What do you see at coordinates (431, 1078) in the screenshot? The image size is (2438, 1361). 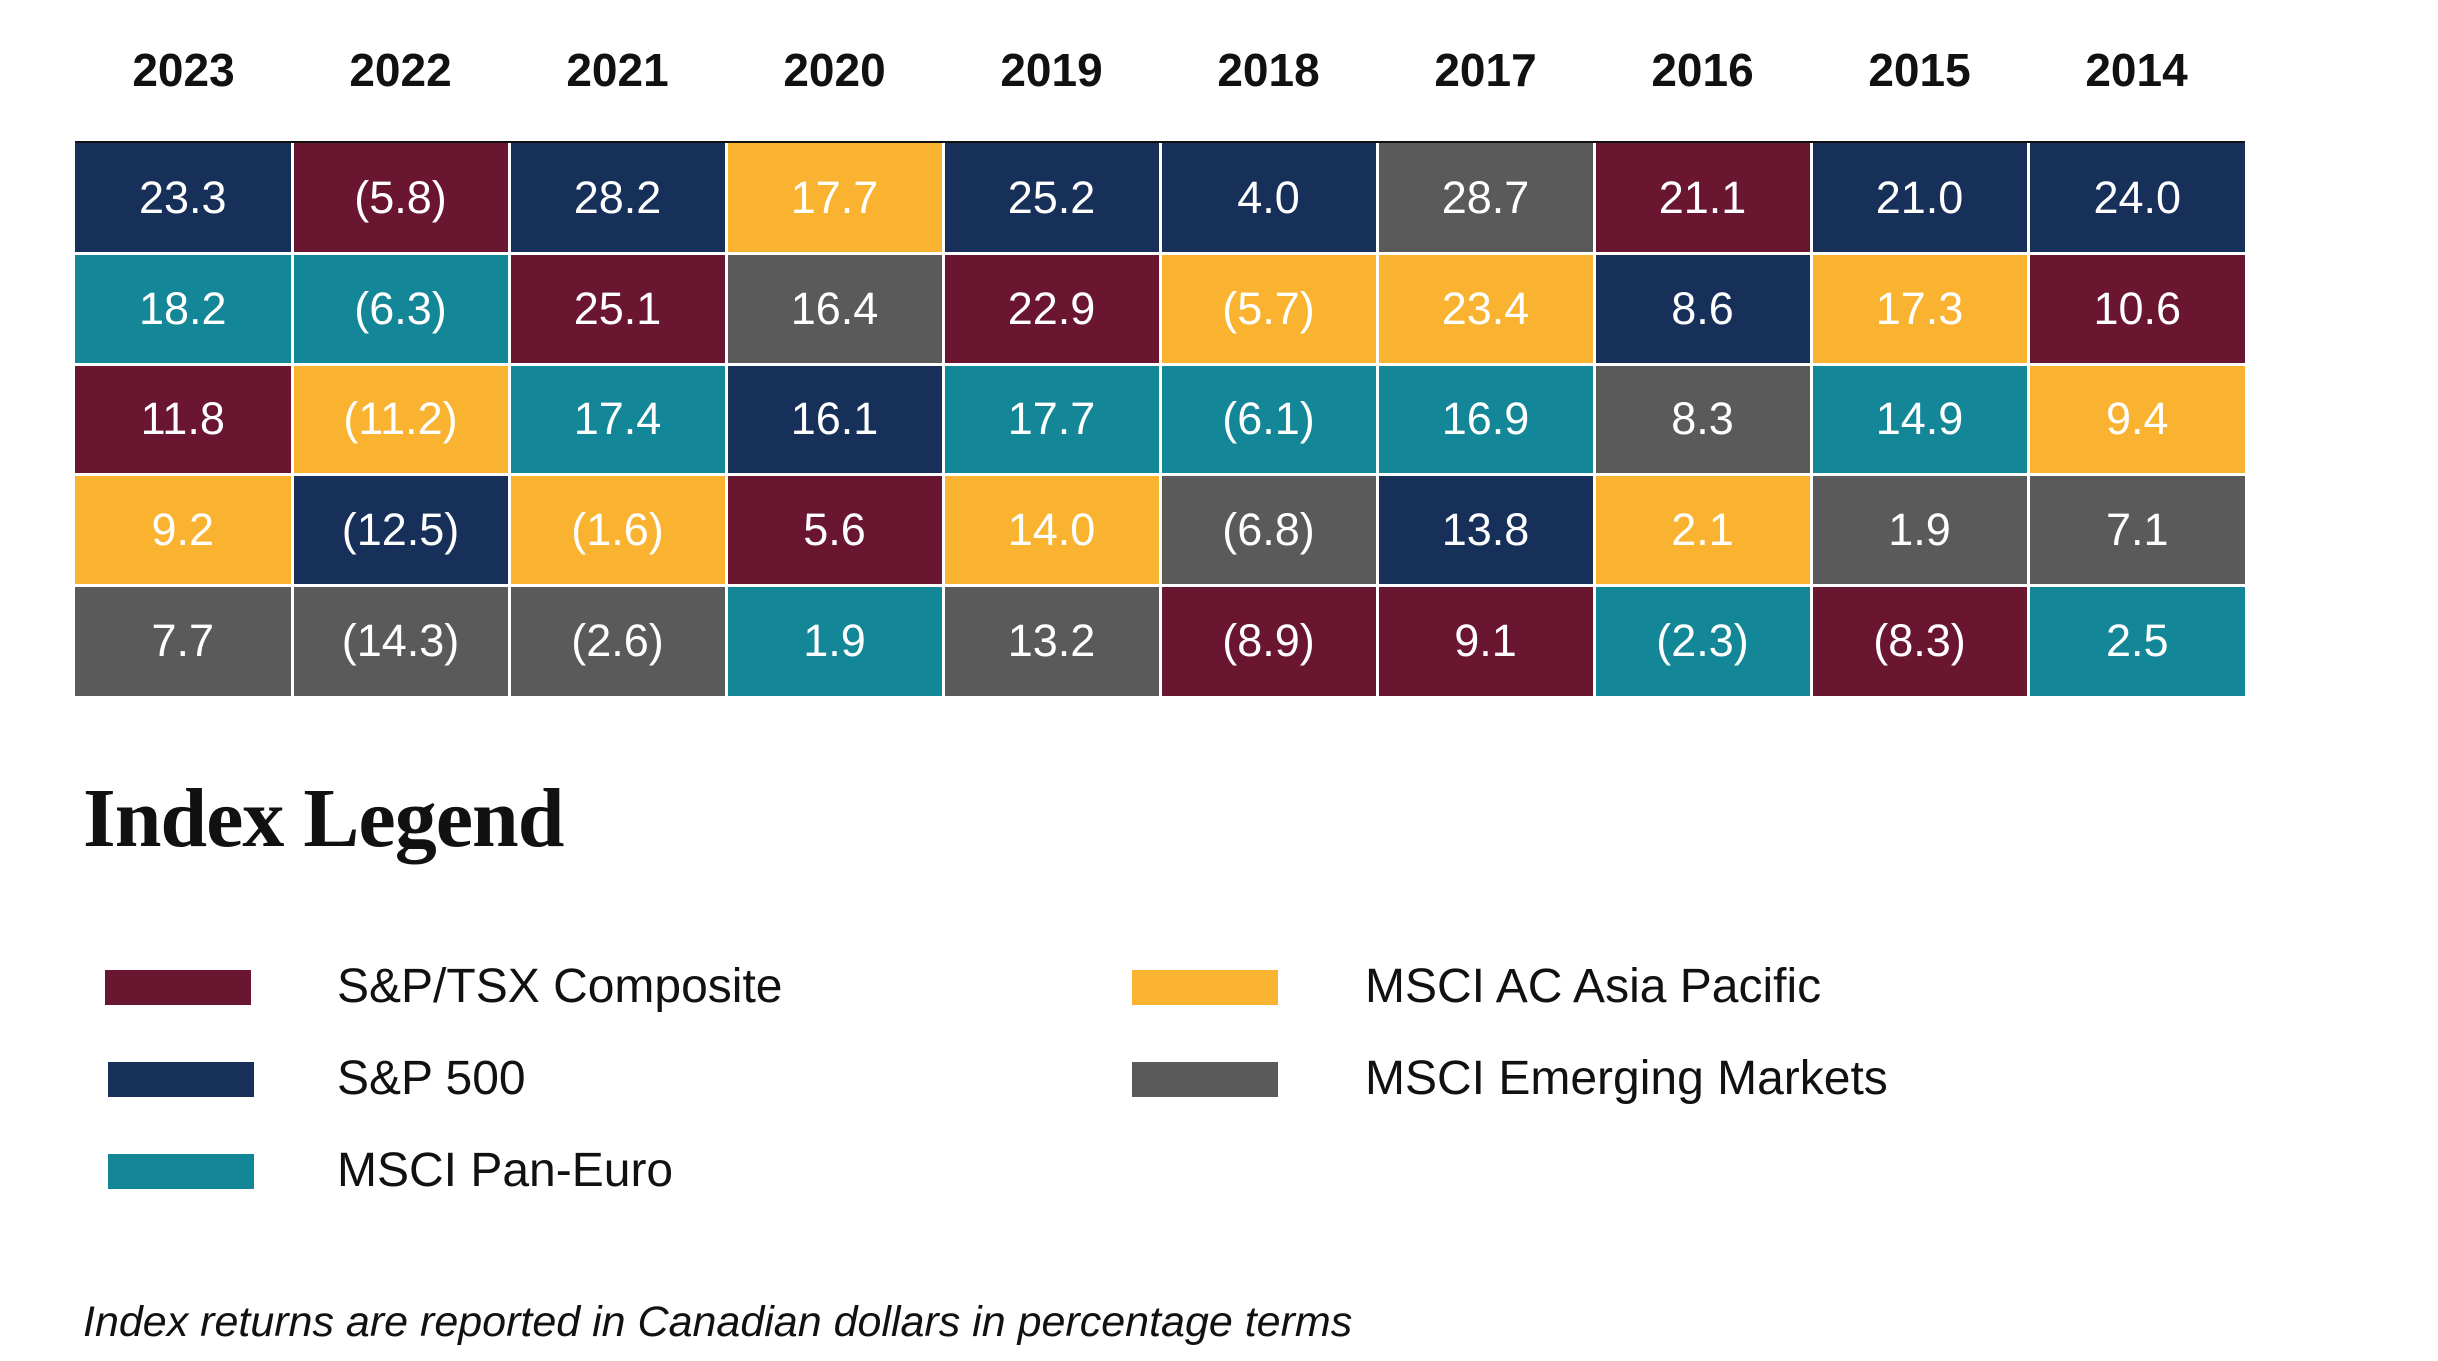 I see `legend-label-sp500: S&P 500` at bounding box center [431, 1078].